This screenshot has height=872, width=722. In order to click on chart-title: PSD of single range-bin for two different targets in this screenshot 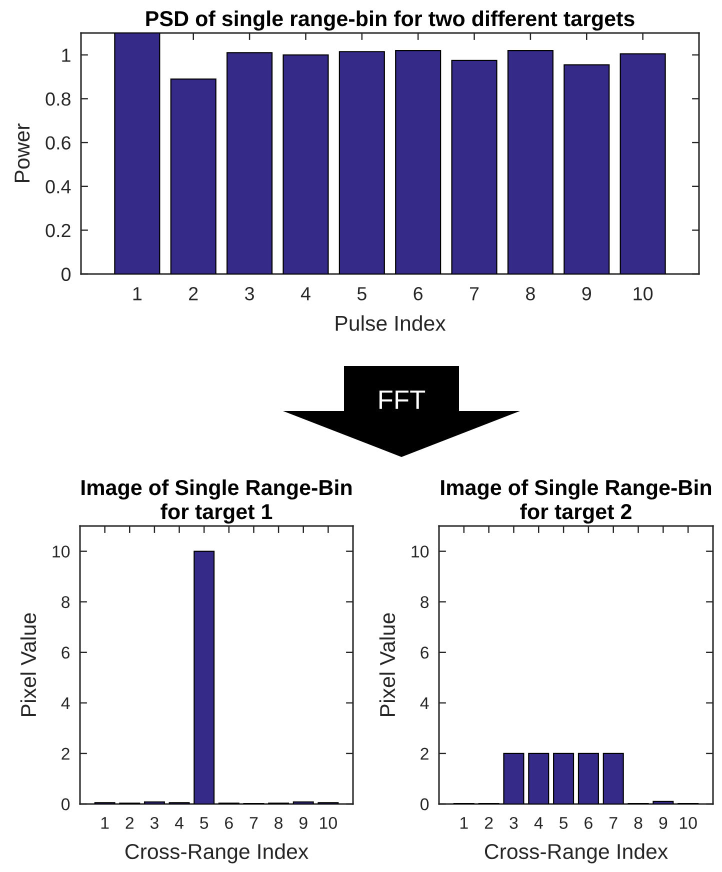, I will do `click(390, 20)`.